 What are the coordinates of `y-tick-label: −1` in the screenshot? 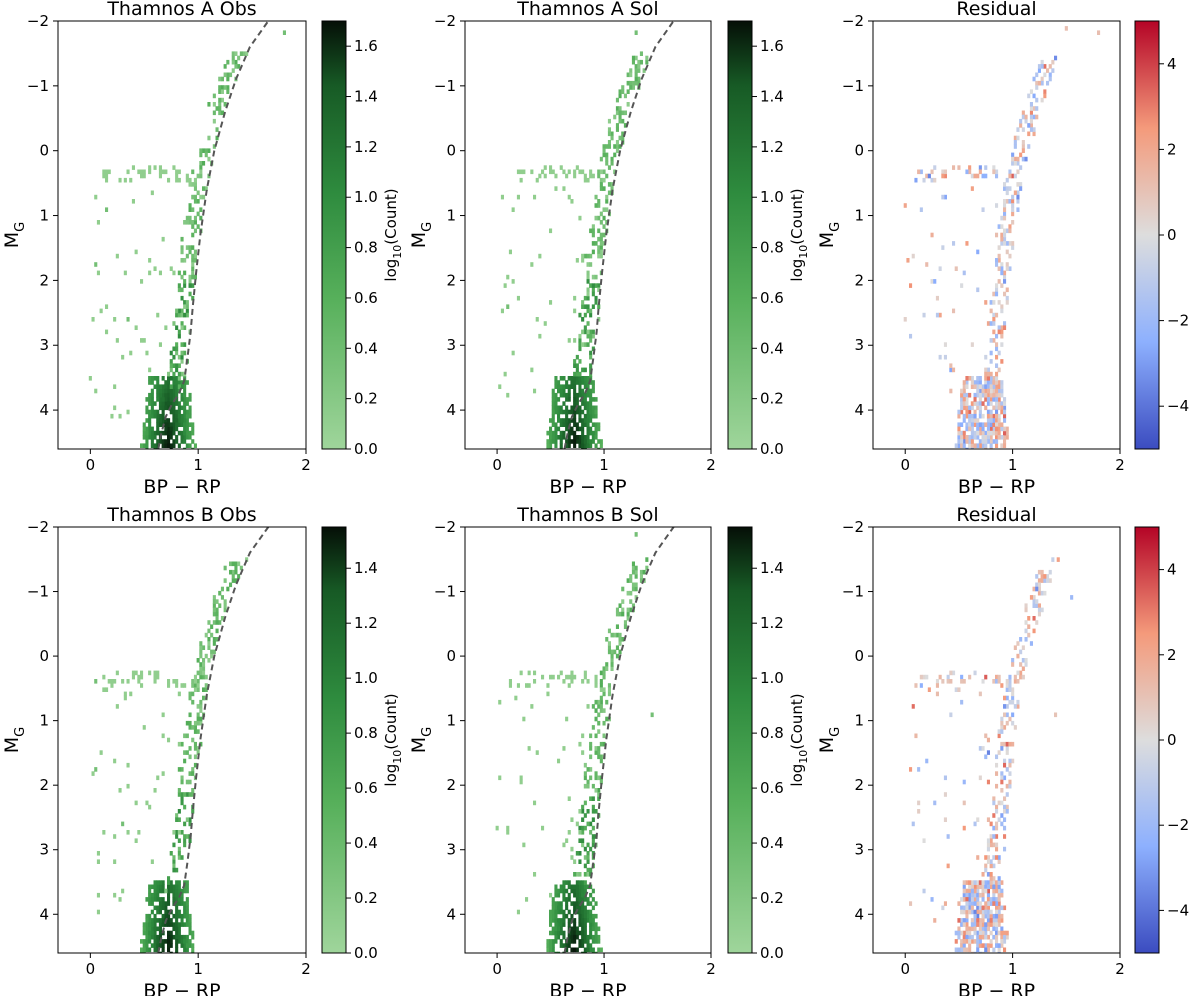 It's located at (853, 86).